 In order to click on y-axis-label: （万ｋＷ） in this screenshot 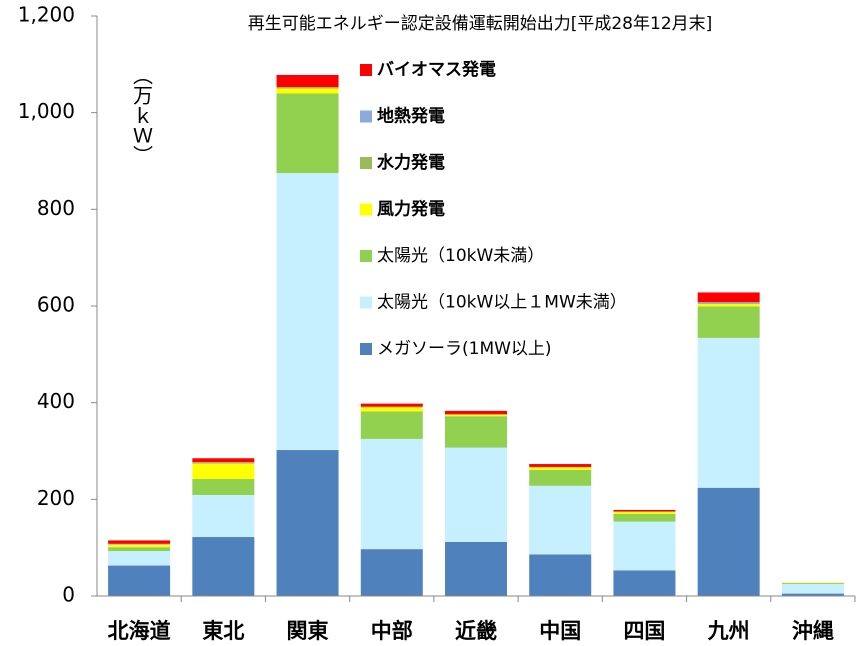, I will do `click(142, 115)`.